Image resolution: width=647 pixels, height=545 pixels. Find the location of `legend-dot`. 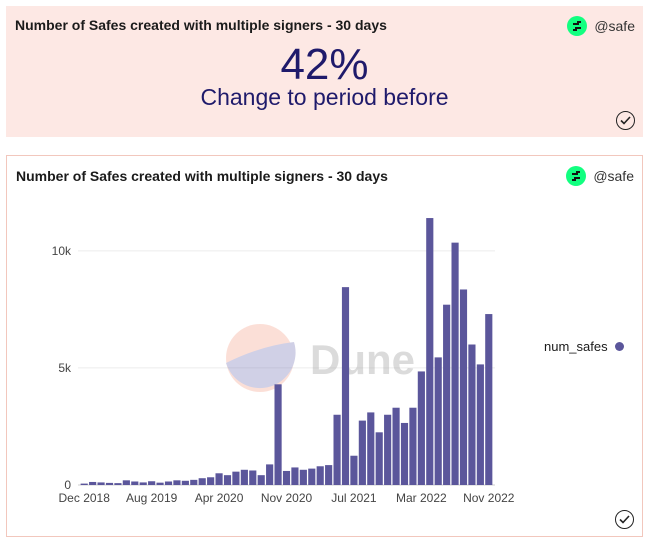

legend-dot is located at coordinates (619, 346).